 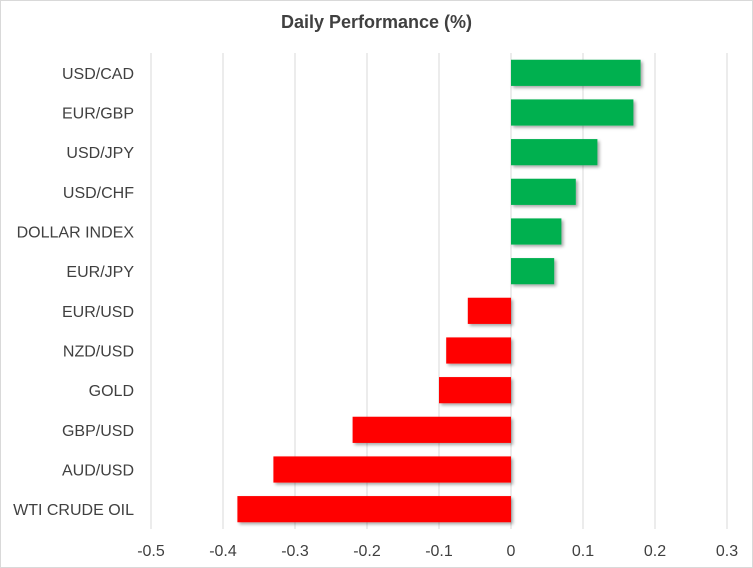 I want to click on x-tick-label: 0.1, so click(x=583, y=551).